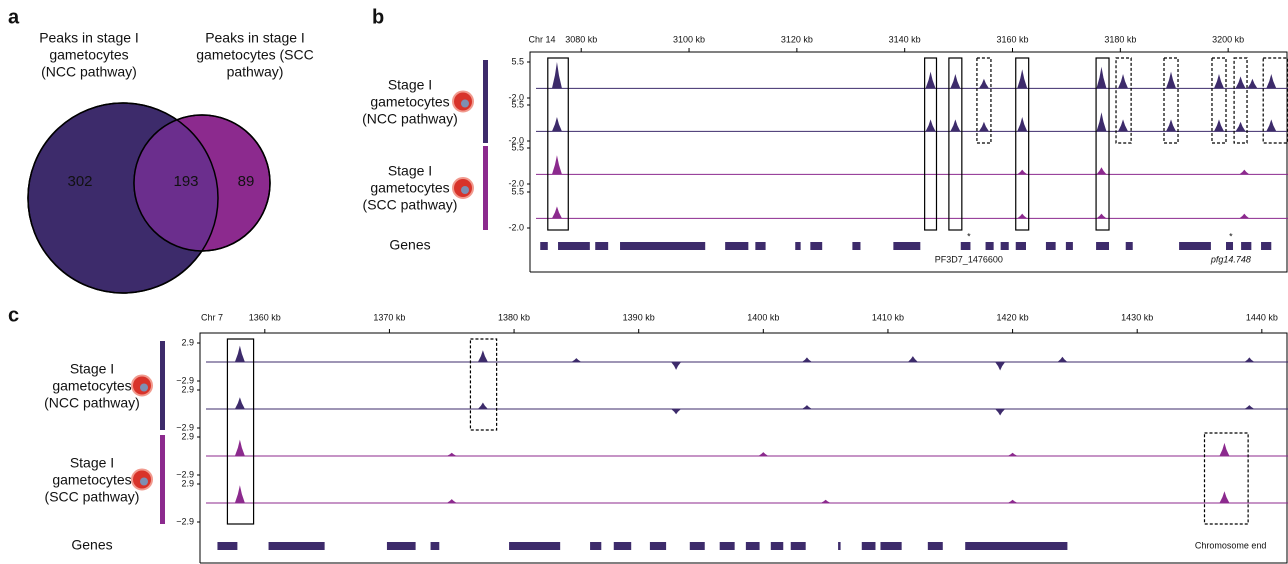 The image size is (1288, 564). What do you see at coordinates (1137, 317) in the screenshot?
I see `x-tick-label: 1430 kb` at bounding box center [1137, 317].